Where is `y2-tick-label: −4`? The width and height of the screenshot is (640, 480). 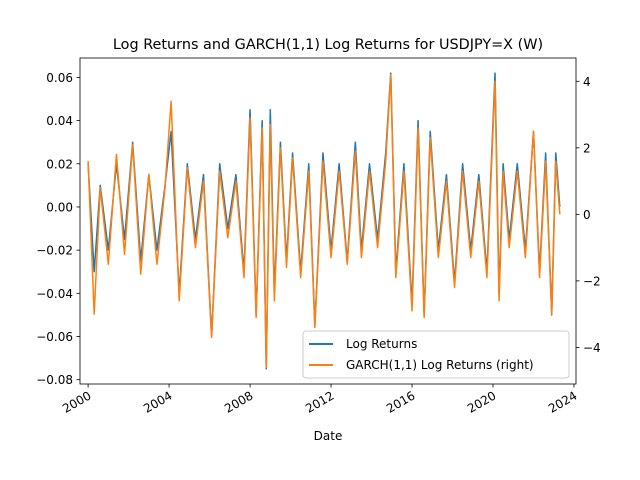 y2-tick-label: −4 is located at coordinates (592, 348).